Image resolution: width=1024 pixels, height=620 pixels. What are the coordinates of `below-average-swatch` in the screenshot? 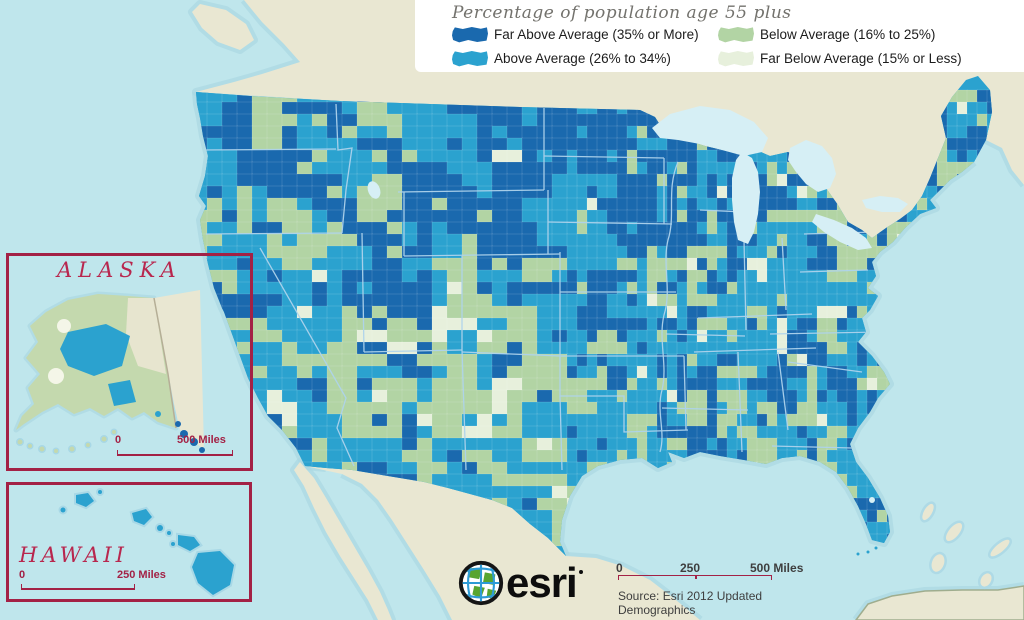 It's located at (736, 35).